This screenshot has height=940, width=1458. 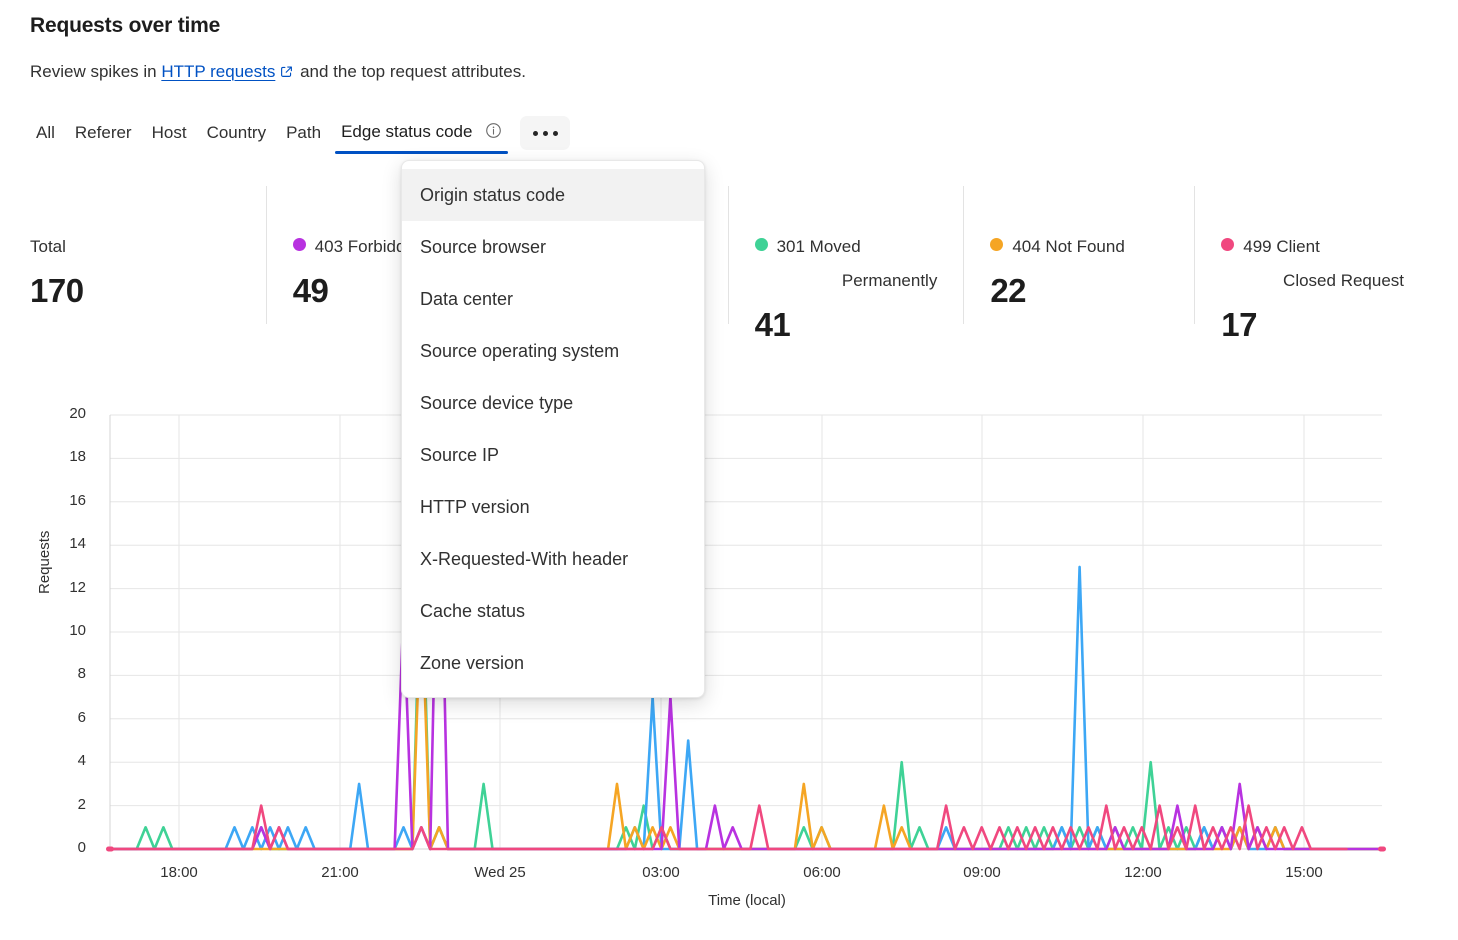 I want to click on more-options-button, so click(x=545, y=133).